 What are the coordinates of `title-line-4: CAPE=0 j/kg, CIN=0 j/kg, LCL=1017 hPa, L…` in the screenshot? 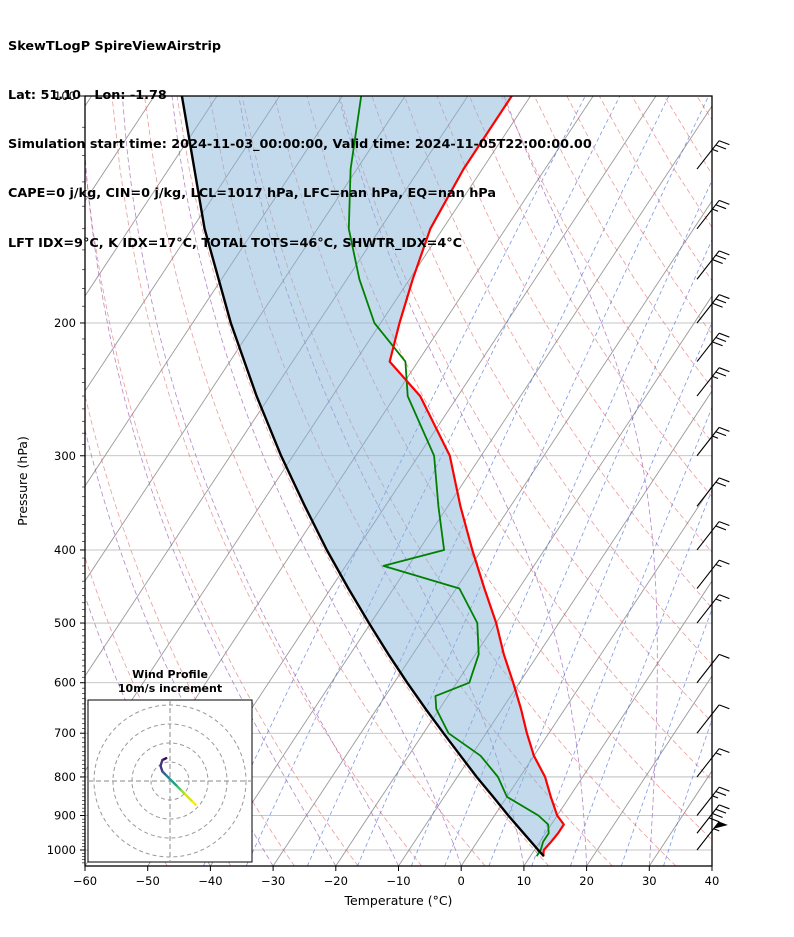 It's located at (252, 194).